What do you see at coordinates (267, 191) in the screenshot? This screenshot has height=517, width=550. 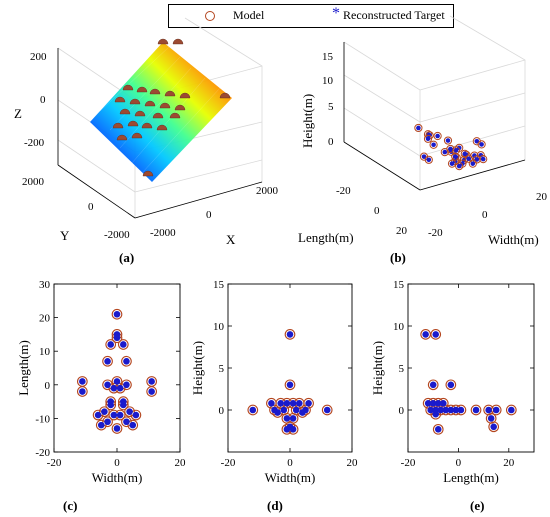 I see `a-x-tick-2000: 2000` at bounding box center [267, 191].